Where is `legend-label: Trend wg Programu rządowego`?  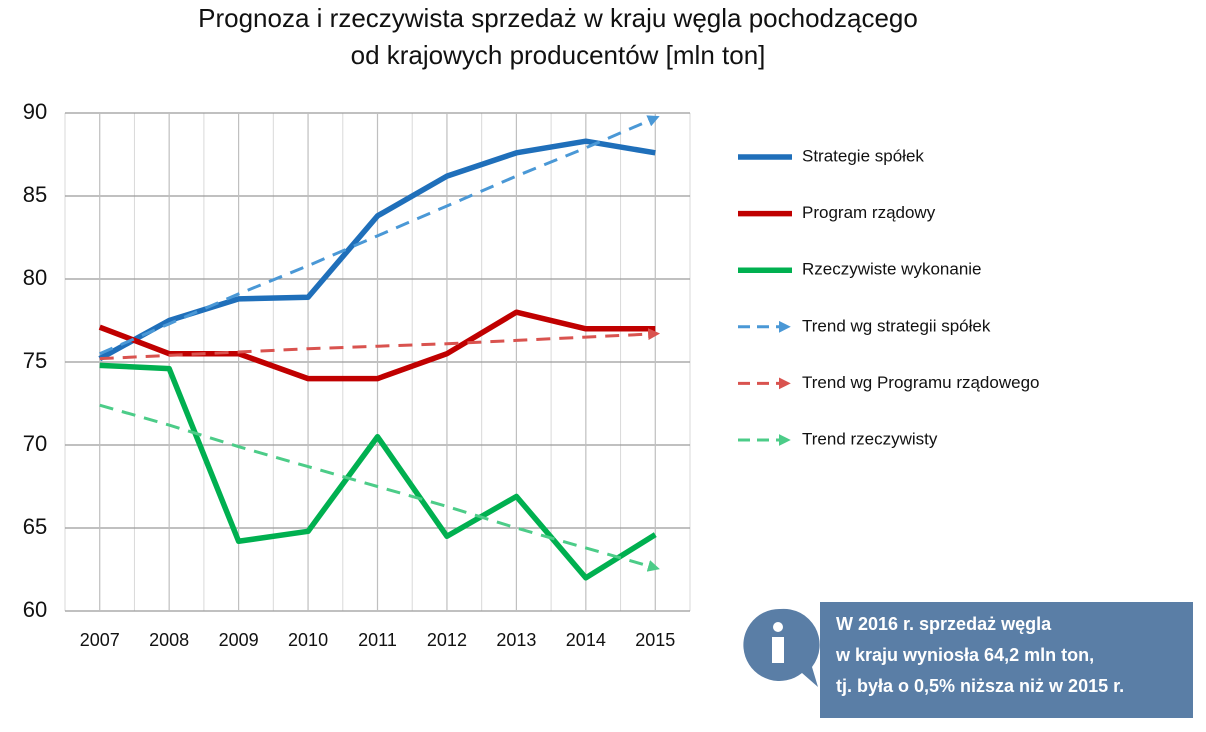
legend-label: Trend wg Programu rządowego is located at coordinates (921, 382).